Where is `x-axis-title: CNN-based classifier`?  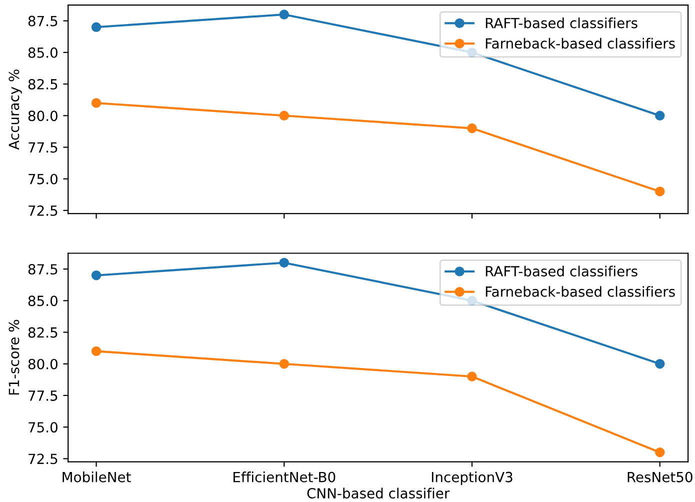 x-axis-title: CNN-based classifier is located at coordinates (378, 493).